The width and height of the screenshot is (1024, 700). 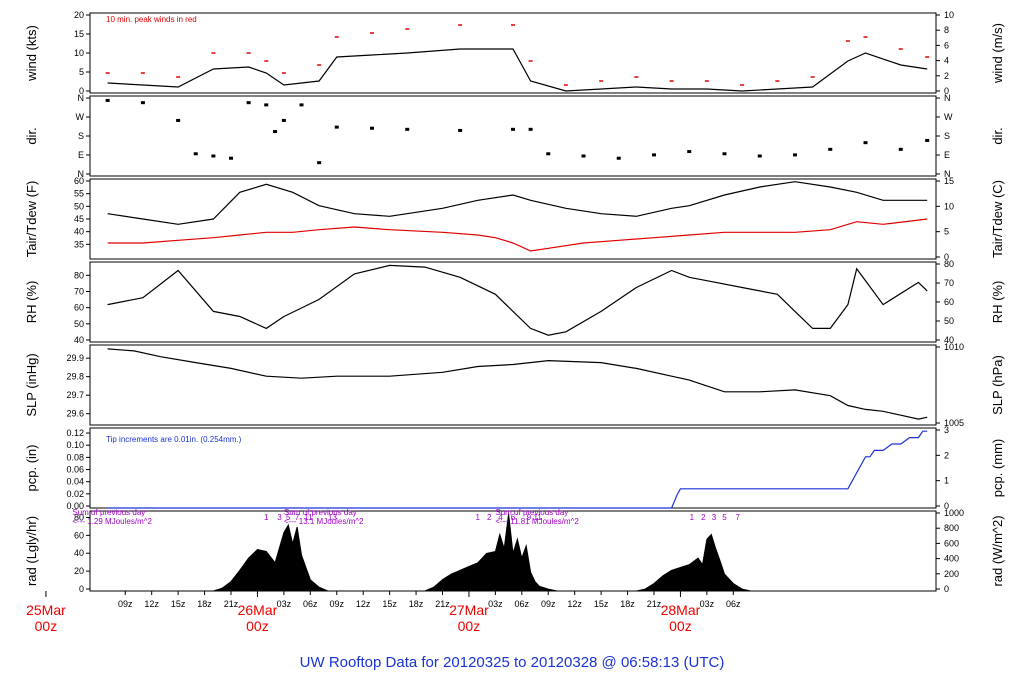 What do you see at coordinates (320, 512) in the screenshot?
I see `rad-annotation-2: Sum of previous day` at bounding box center [320, 512].